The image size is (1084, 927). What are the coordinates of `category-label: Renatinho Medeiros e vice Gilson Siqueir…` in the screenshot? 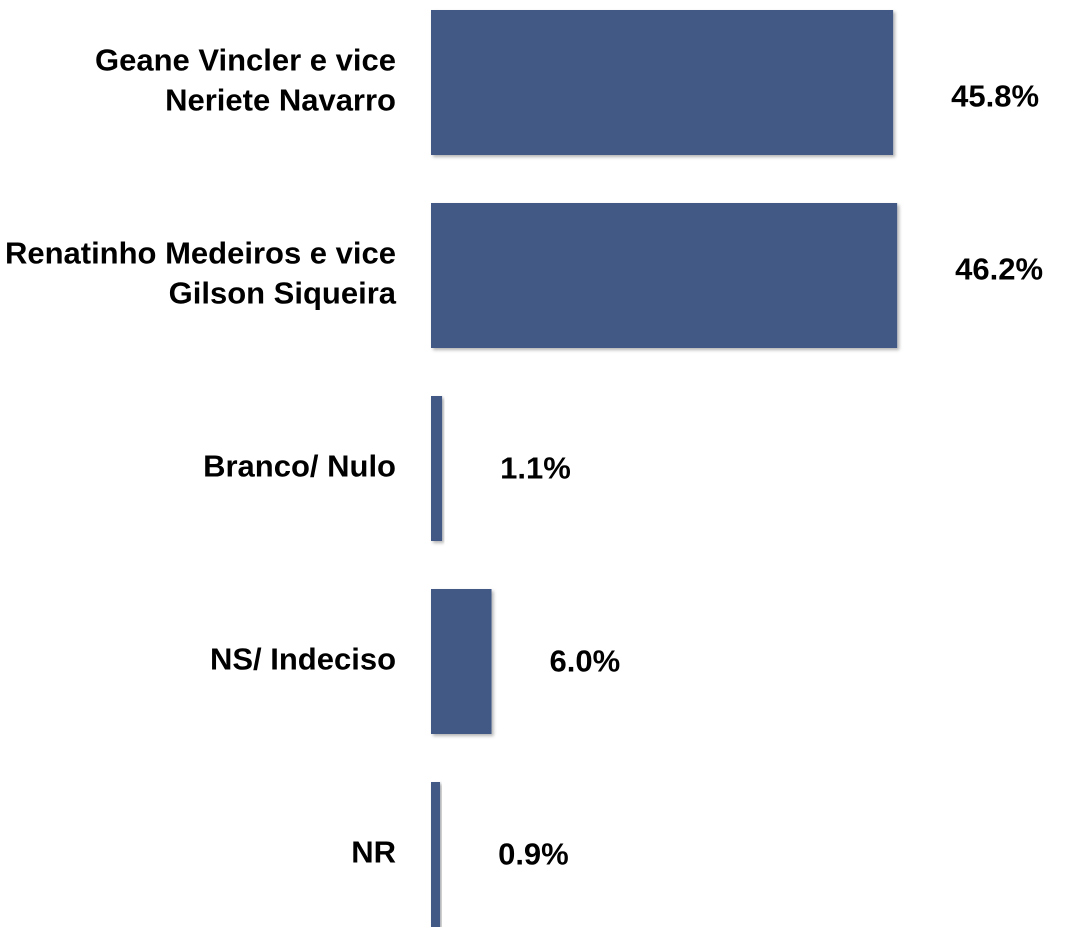 It's located at (201, 273).